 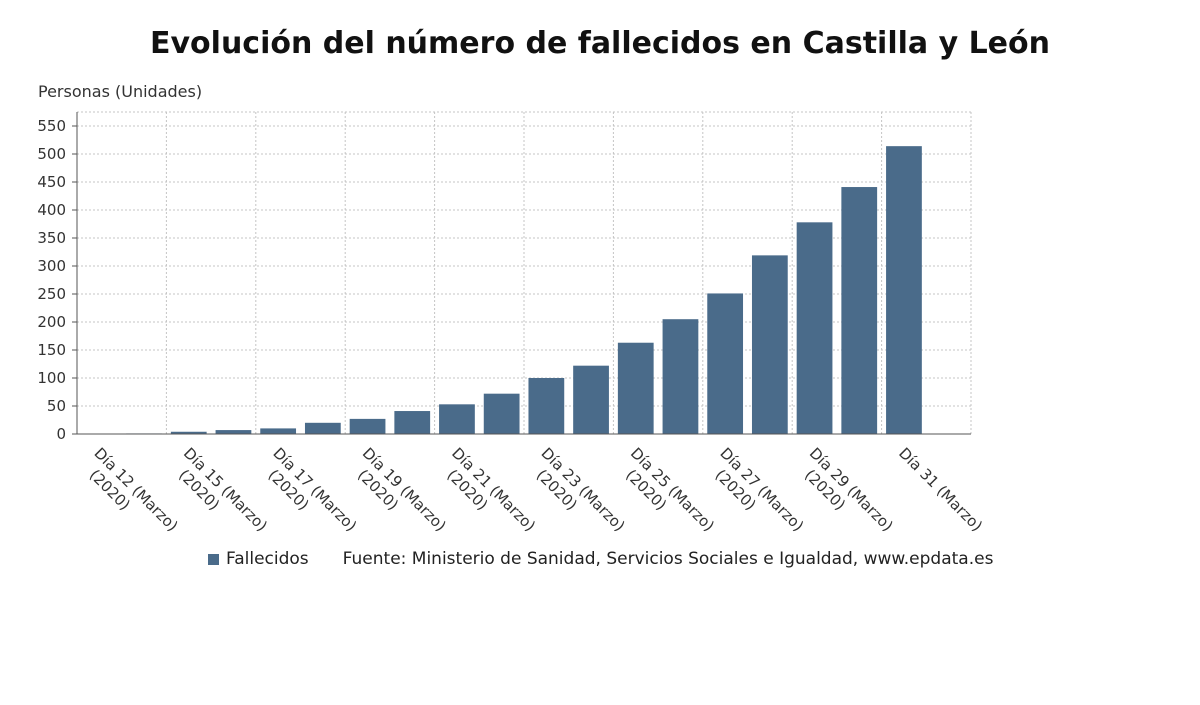 What do you see at coordinates (51, 126) in the screenshot?
I see `y-tick-label: 550` at bounding box center [51, 126].